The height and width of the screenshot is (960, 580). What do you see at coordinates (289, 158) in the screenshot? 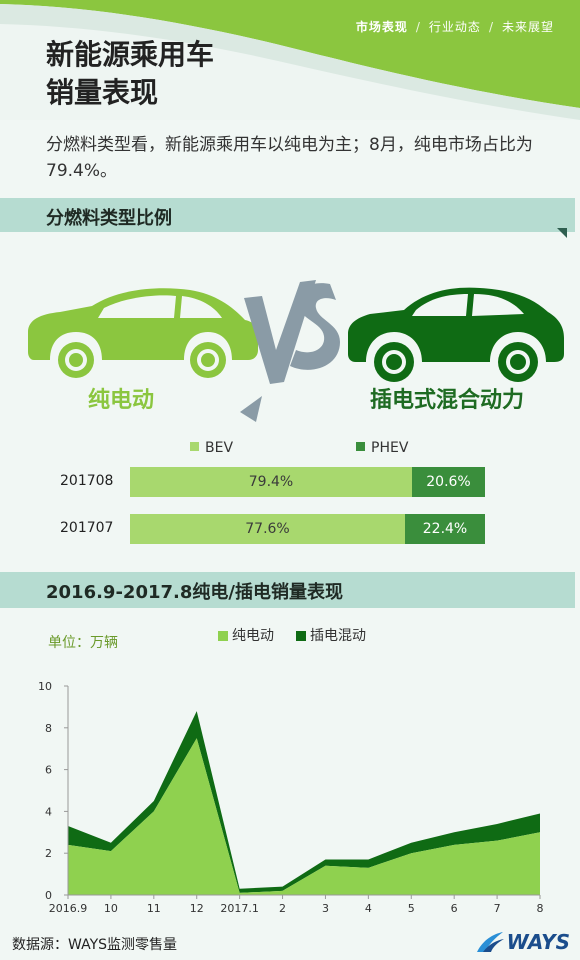
I see `intro-text: 分燃料类型看，新能源乘用车以纯电为主；8月，纯电市场占比为79.4%。` at bounding box center [289, 158].